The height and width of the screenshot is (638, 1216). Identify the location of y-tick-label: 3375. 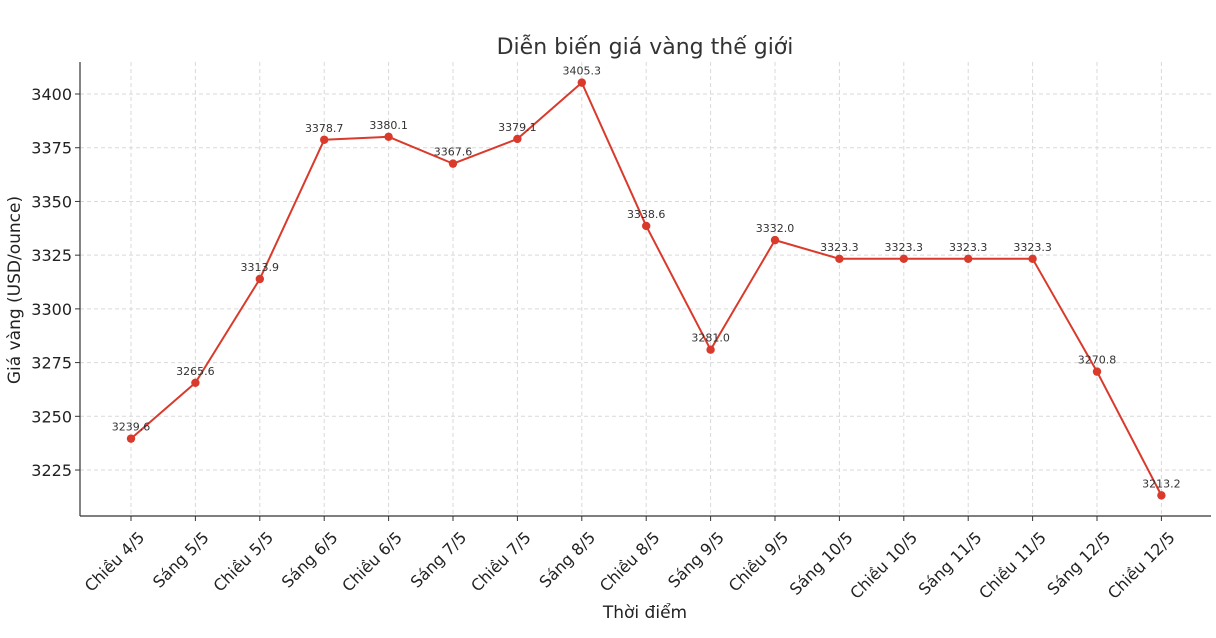
(51, 148).